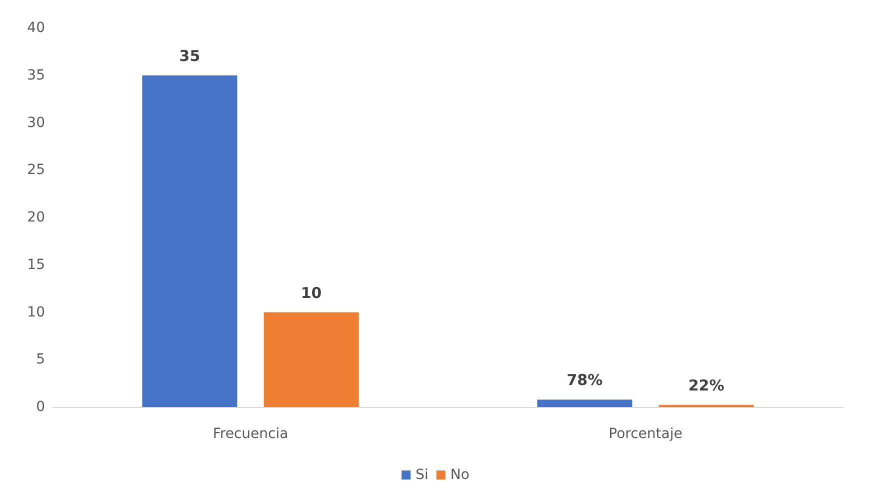  What do you see at coordinates (36, 218) in the screenshot?
I see `y-tick-label: 20` at bounding box center [36, 218].